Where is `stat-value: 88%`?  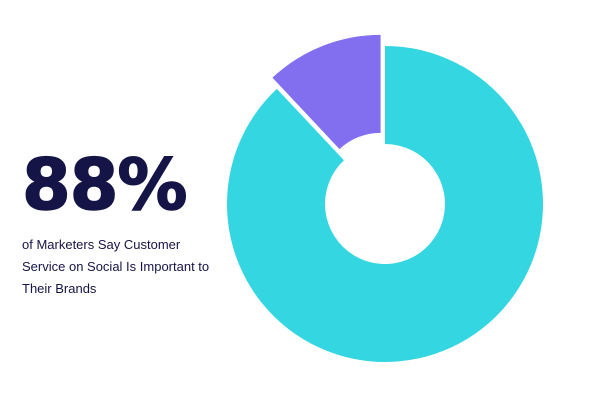 stat-value: 88% is located at coordinates (104, 185).